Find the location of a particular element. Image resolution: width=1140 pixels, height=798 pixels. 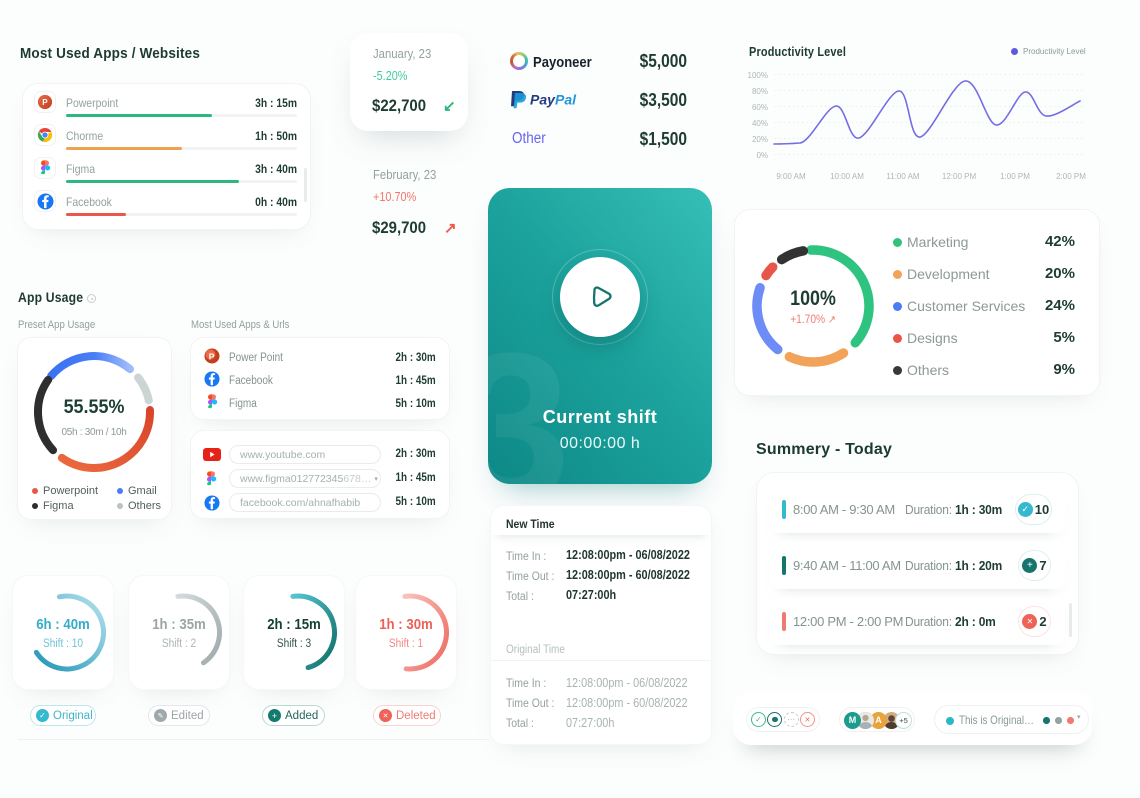

svg-text: 9:00 AM is located at coordinates (791, 176).